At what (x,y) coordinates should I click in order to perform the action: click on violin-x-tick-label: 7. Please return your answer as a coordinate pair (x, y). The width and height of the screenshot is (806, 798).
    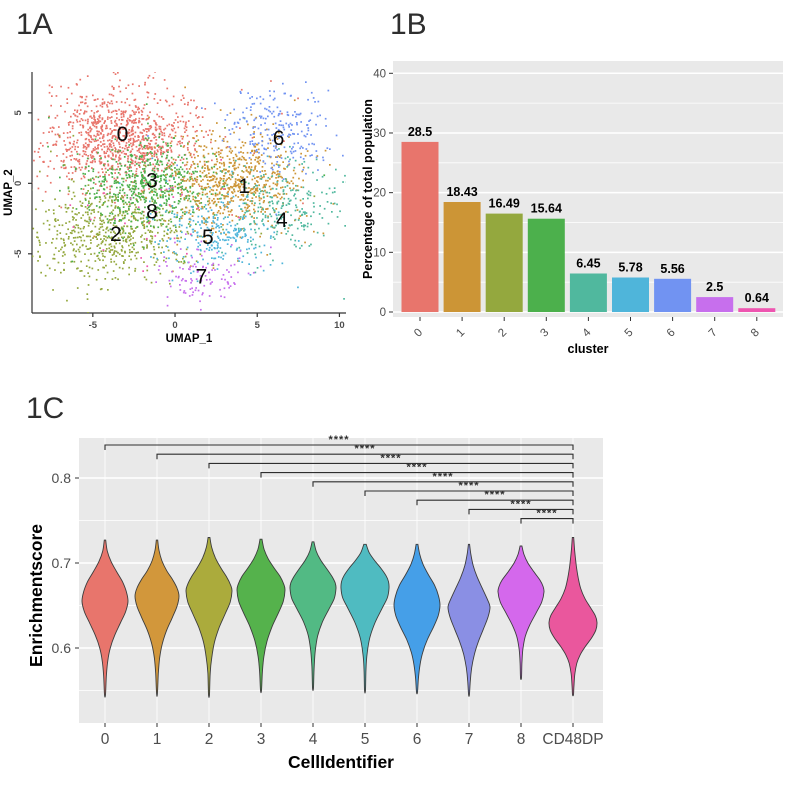
    Looking at the image, I should click on (469, 739).